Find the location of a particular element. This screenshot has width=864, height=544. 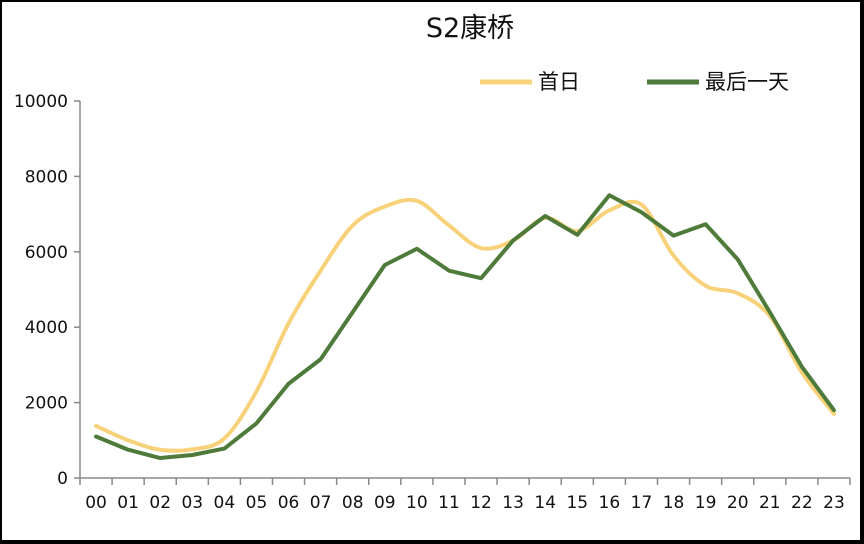

x-tick-label: 19 is located at coordinates (706, 503).